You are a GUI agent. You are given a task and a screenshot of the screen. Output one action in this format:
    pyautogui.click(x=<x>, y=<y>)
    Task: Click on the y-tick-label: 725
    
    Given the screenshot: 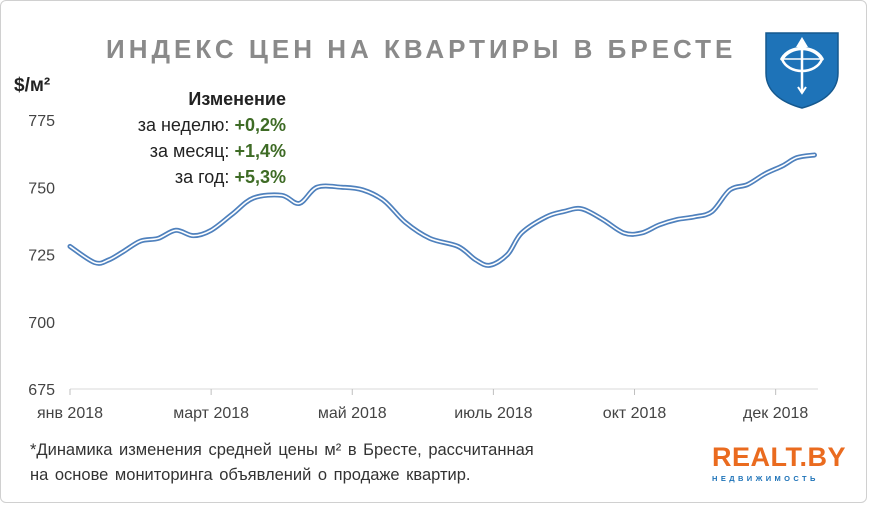 What is the action you would take?
    pyautogui.click(x=41, y=256)
    